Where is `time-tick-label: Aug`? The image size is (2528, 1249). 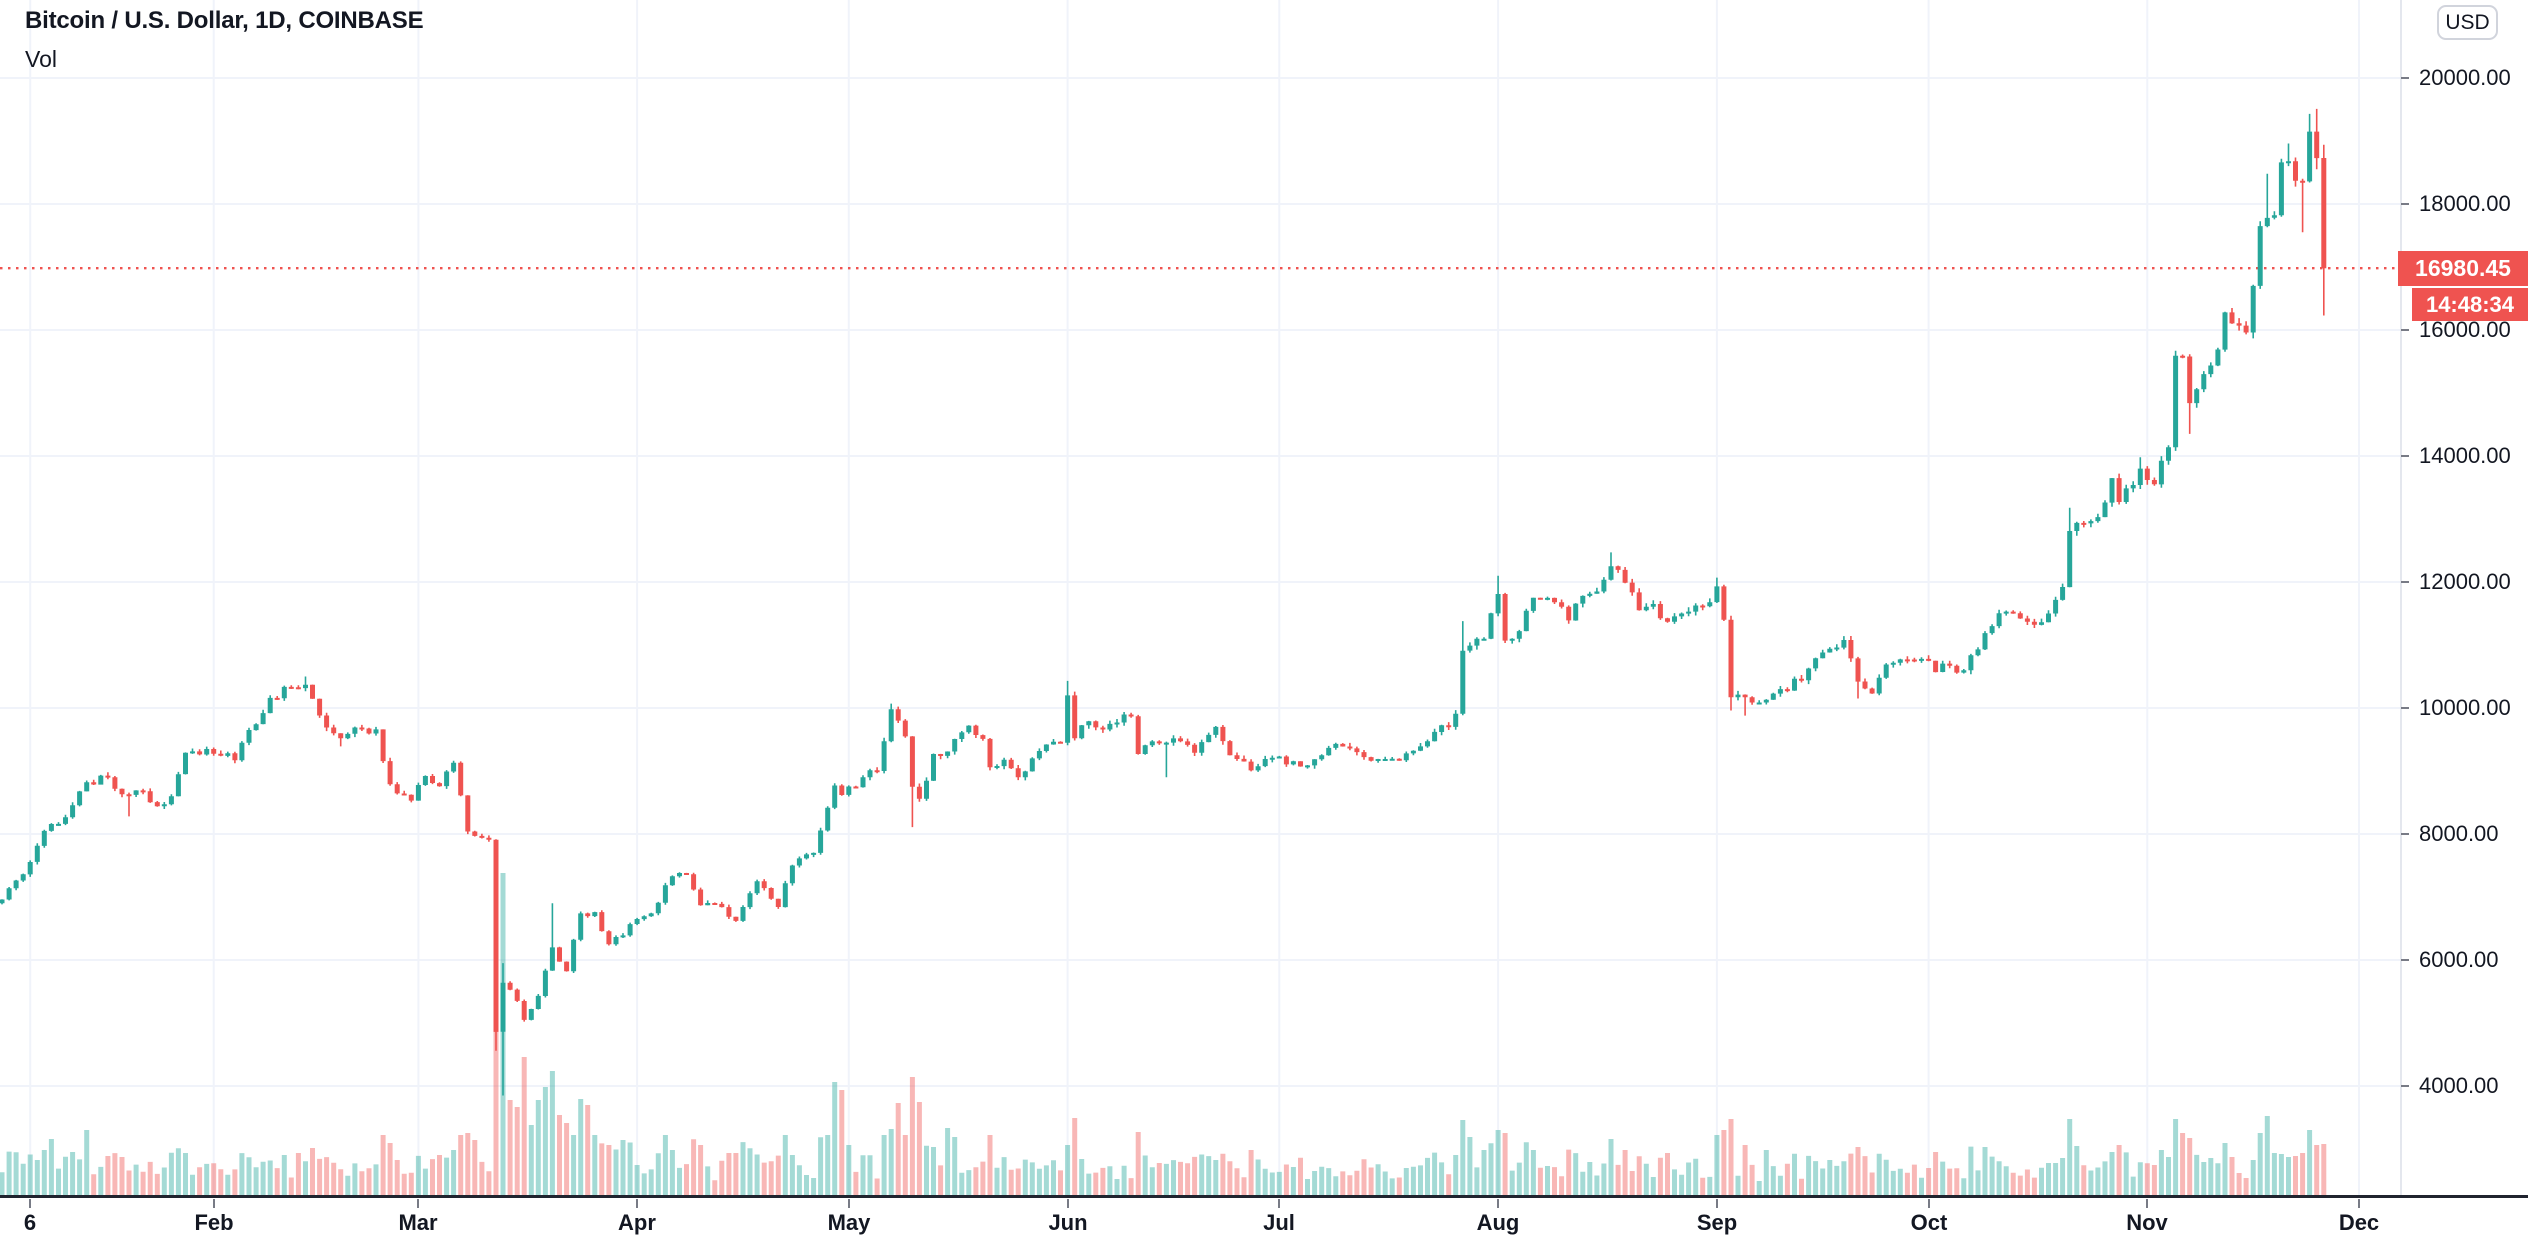 time-tick-label: Aug is located at coordinates (1498, 1222).